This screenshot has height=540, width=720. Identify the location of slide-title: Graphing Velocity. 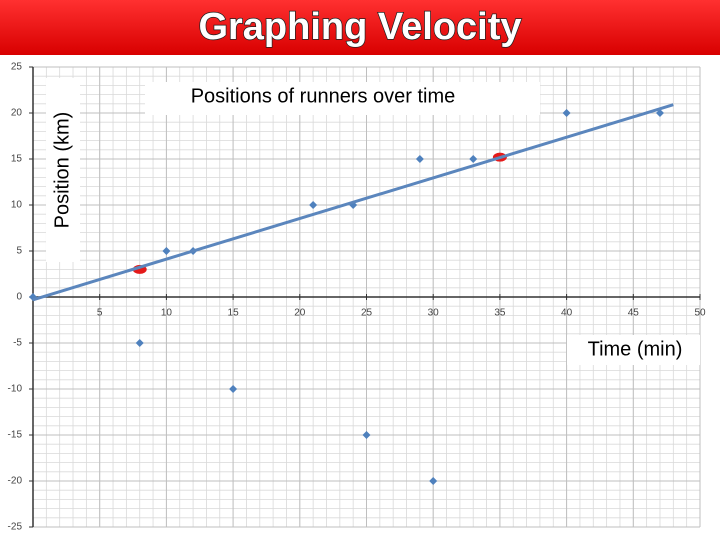
(359, 27).